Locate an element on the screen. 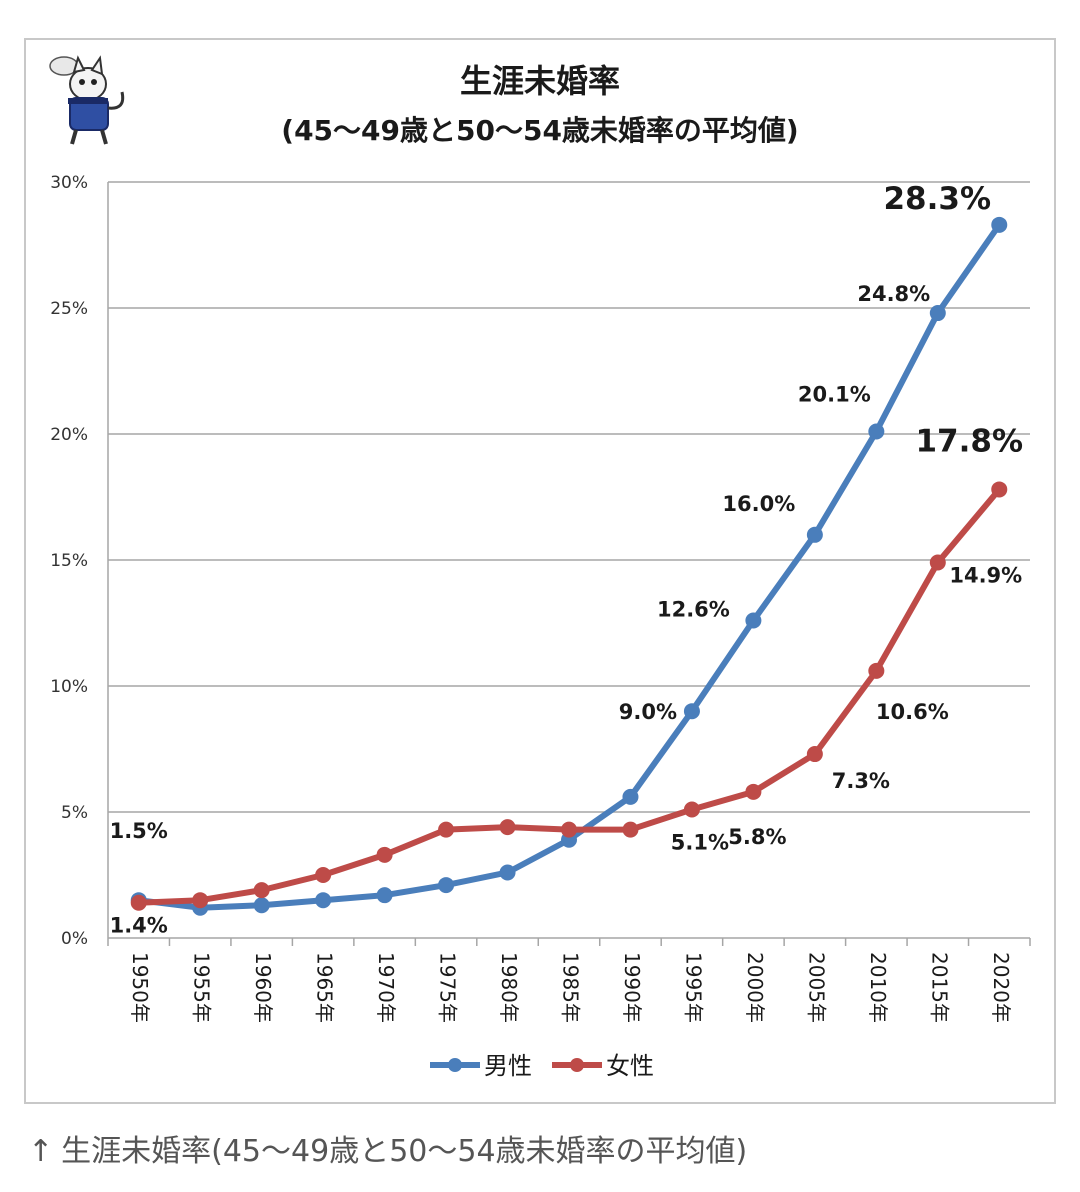 This screenshot has width=1080, height=1192. x-tick-label: 1955年 is located at coordinates (202, 987).